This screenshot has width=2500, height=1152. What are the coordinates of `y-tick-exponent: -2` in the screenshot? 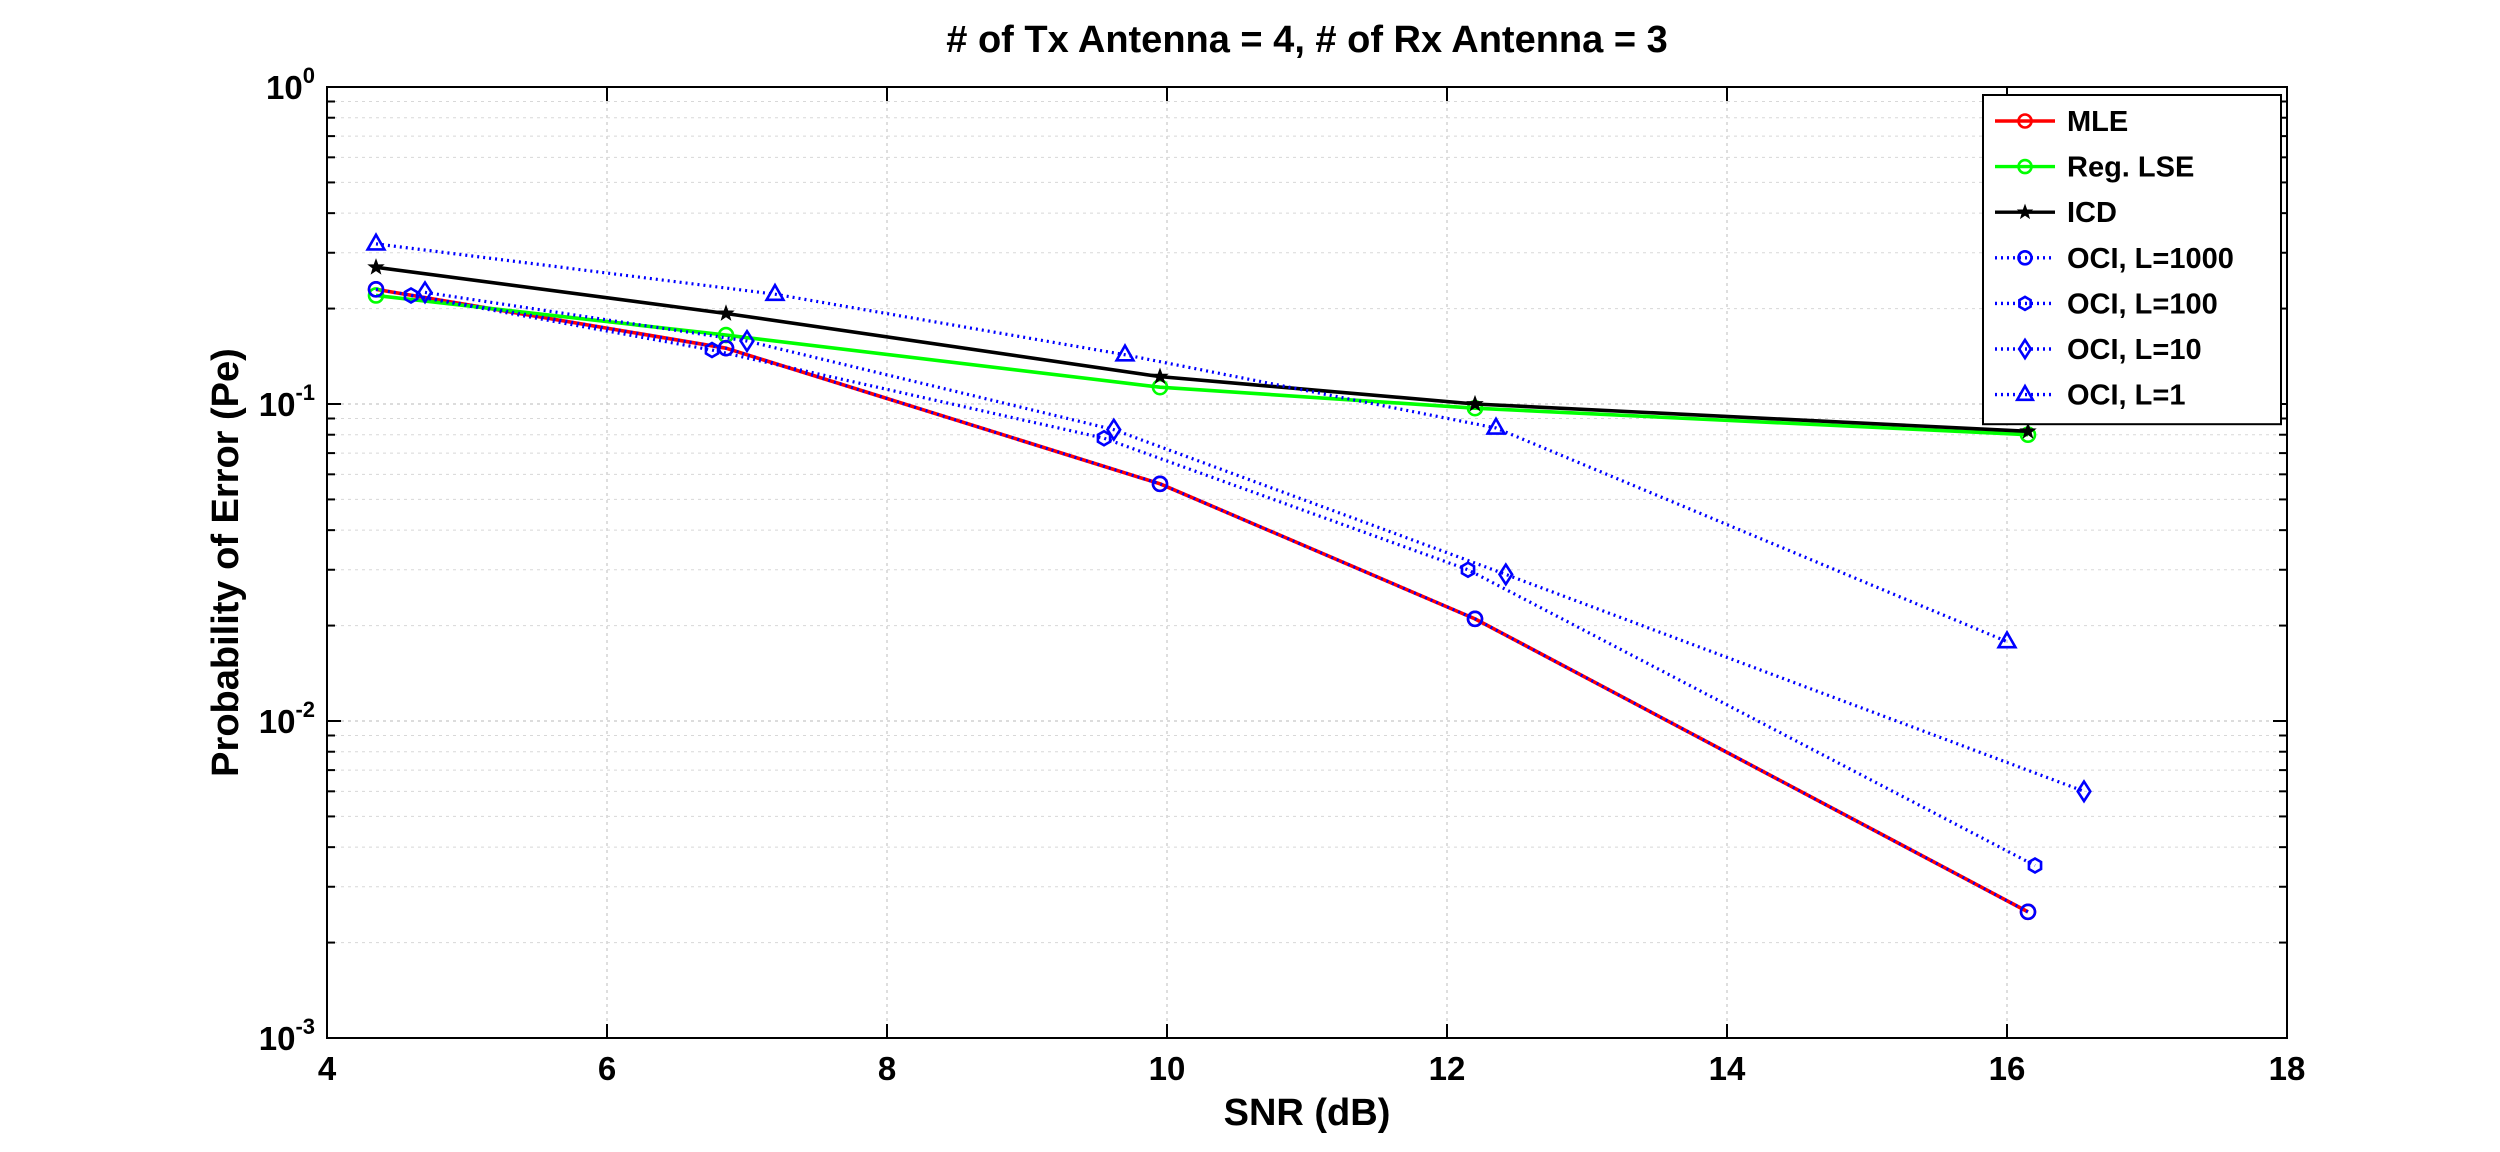 It's located at (305, 709).